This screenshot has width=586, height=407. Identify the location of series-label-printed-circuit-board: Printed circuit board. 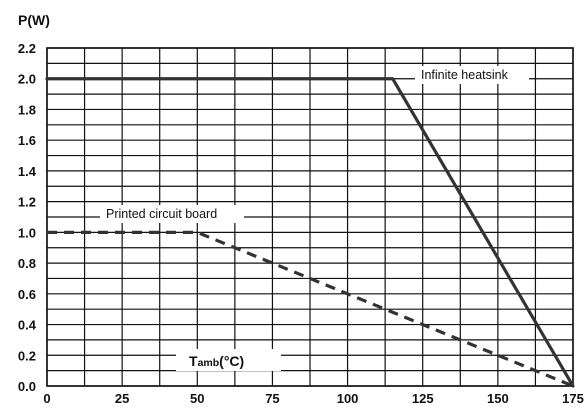
(161, 214).